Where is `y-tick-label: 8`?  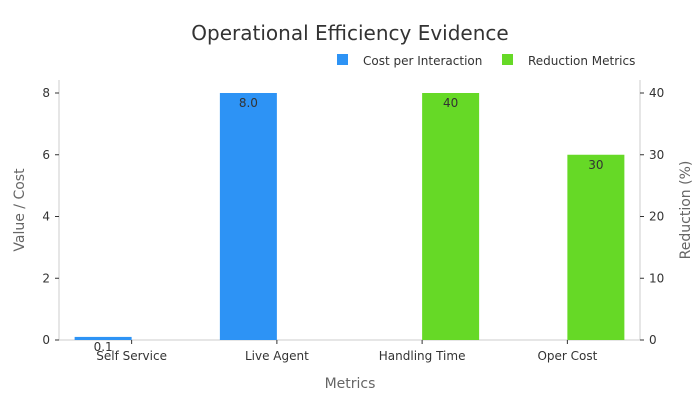
y-tick-label: 8 is located at coordinates (46, 93).